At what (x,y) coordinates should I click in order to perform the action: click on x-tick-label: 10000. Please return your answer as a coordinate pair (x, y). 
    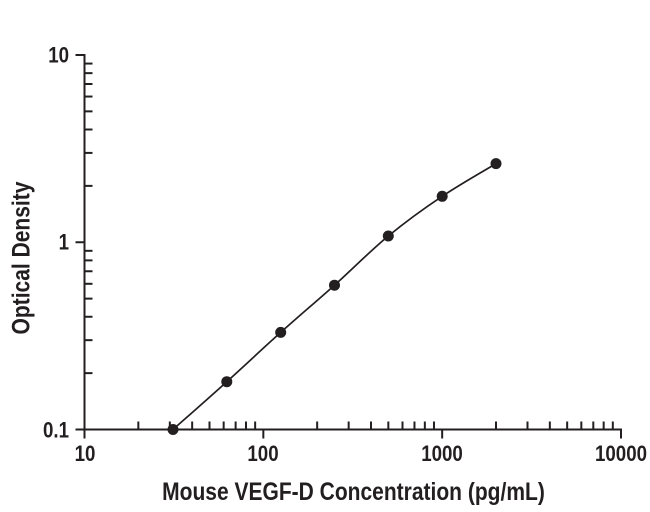
    Looking at the image, I should click on (621, 453).